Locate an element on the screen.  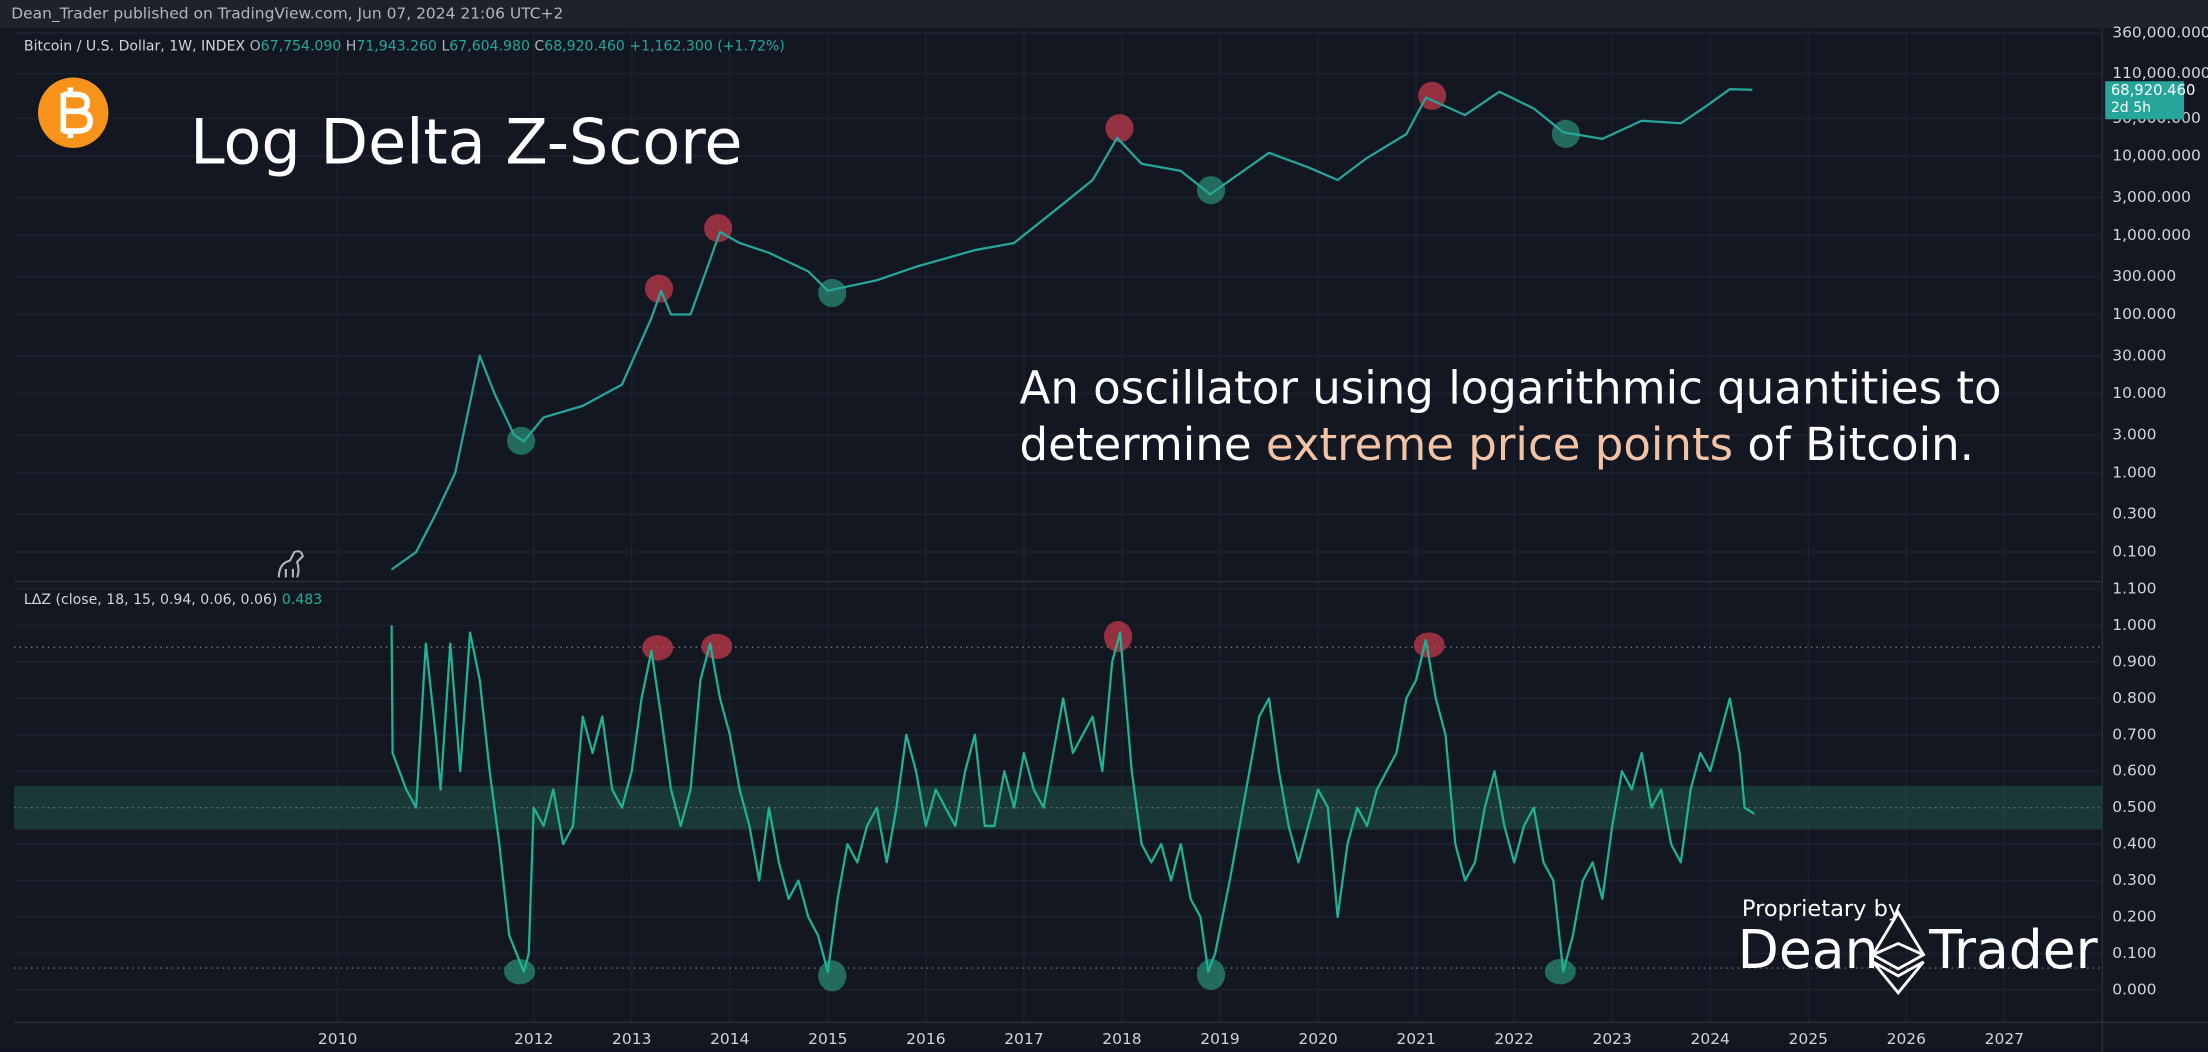
ohlc-label: C is located at coordinates (539, 47).